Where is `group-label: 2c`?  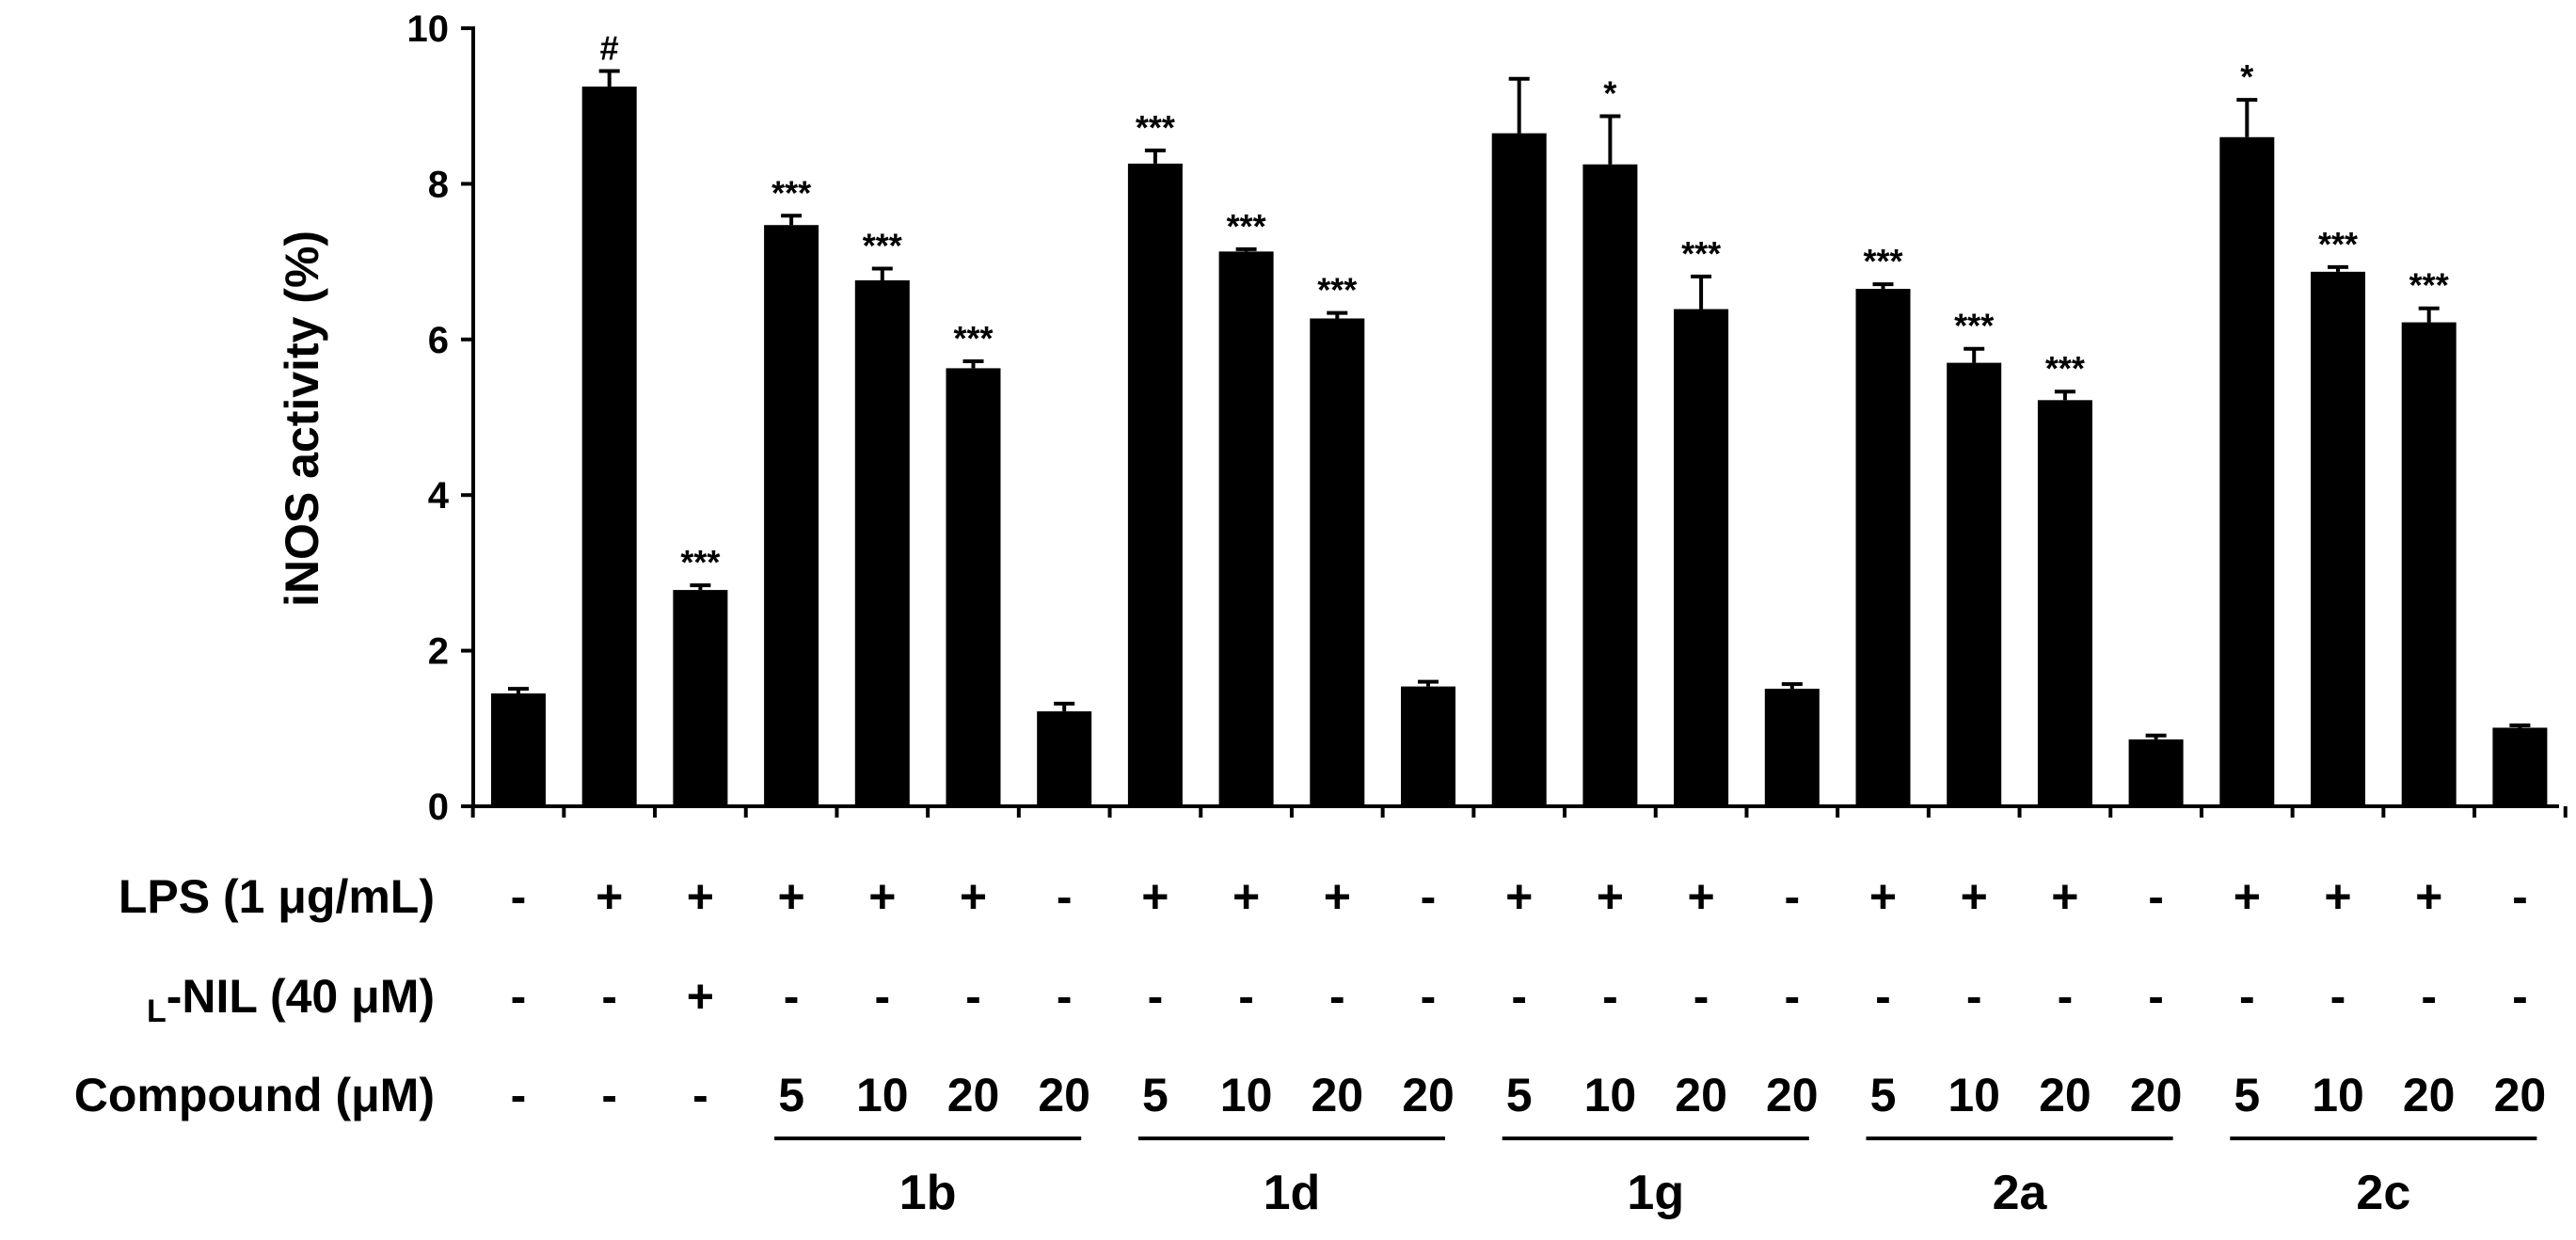 group-label: 2c is located at coordinates (2383, 1193).